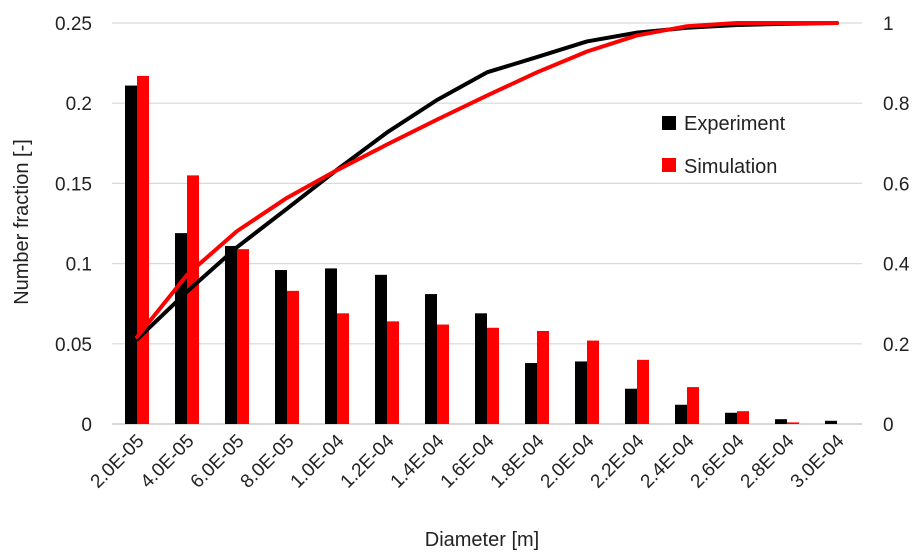  Describe the element at coordinates (896, 265) in the screenshot. I see `y2-tick-label: 0.4` at that location.